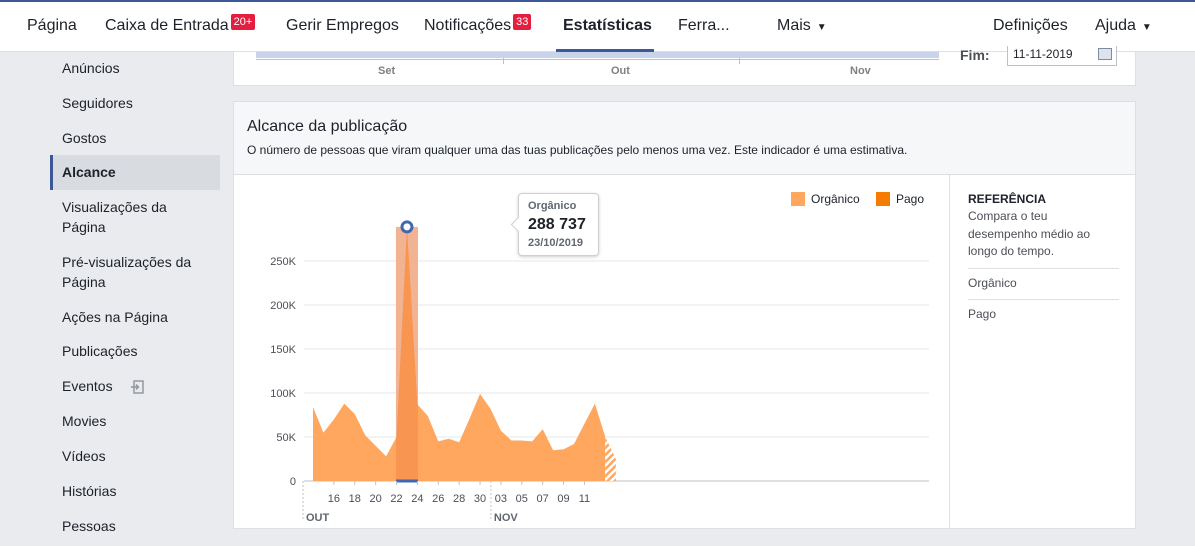 The image size is (1195, 546). Describe the element at coordinates (135, 421) in the screenshot. I see `sidebar-item-movies: Movies` at that location.